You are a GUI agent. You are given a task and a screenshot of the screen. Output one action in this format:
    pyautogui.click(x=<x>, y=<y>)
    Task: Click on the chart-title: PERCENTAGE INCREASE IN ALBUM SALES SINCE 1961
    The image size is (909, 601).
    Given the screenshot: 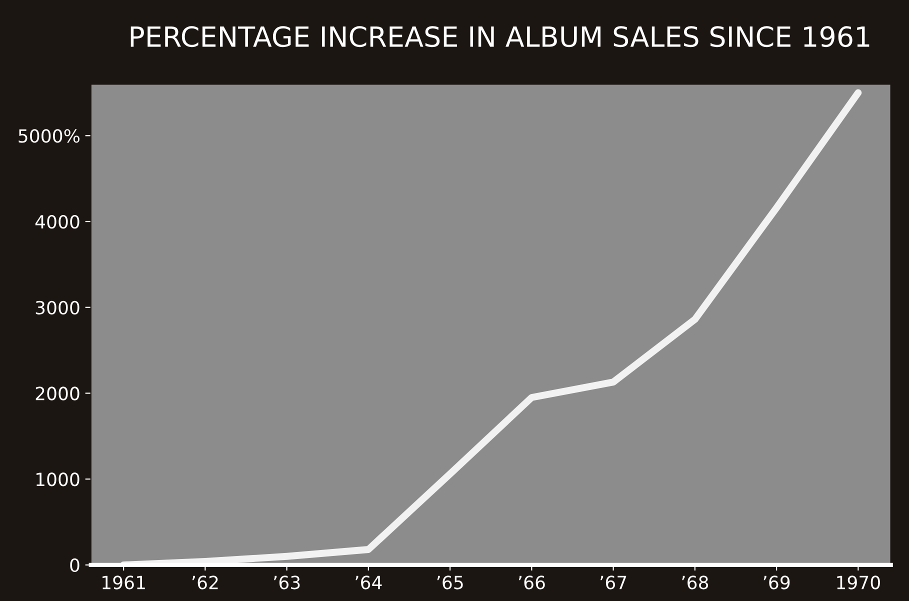 What is the action you would take?
    pyautogui.click(x=500, y=37)
    